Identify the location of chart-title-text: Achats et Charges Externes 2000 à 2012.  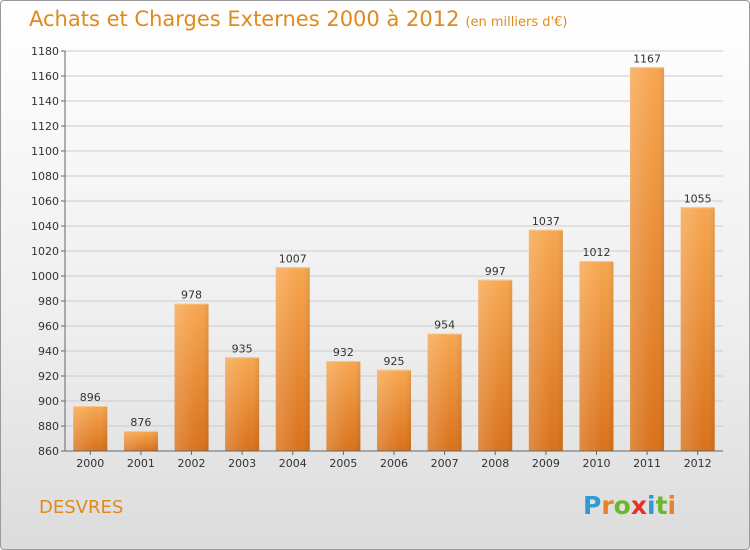
(244, 19).